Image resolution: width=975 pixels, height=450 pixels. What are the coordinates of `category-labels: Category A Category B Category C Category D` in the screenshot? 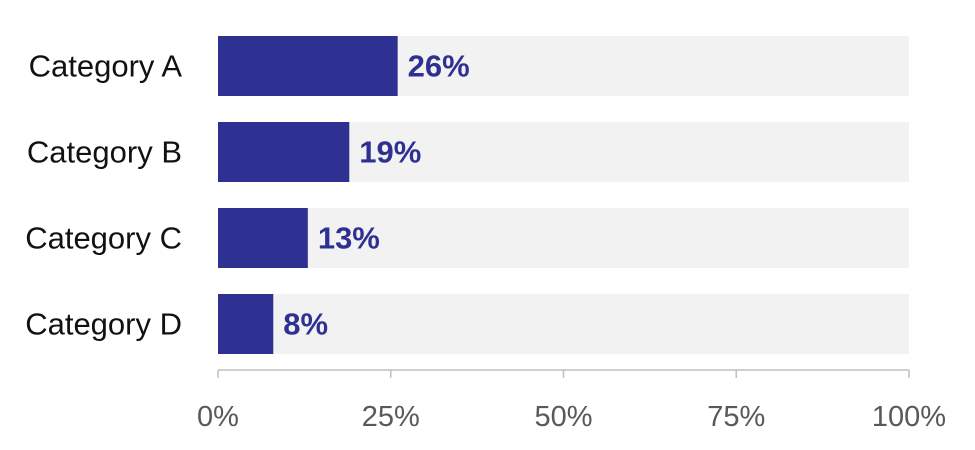 It's located at (103, 195).